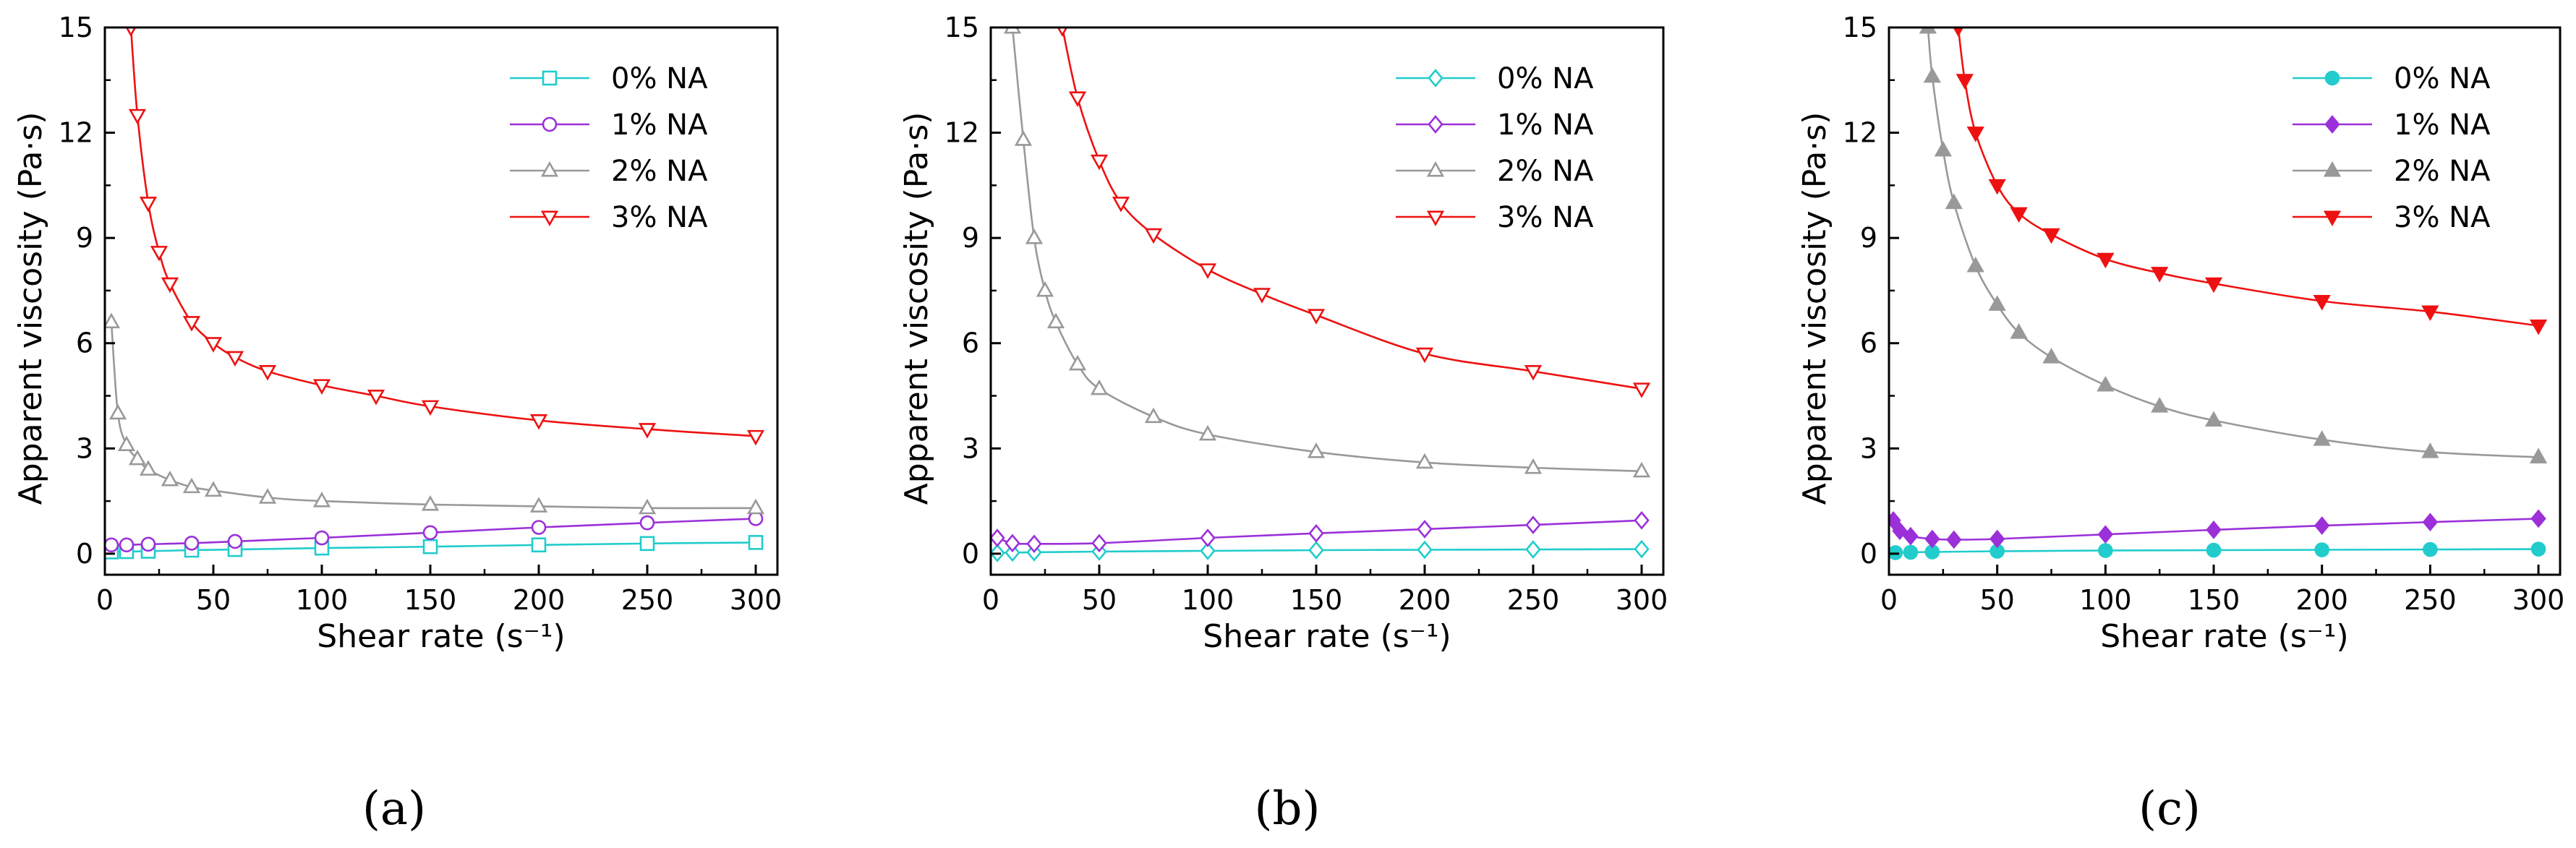 The height and width of the screenshot is (848, 2576). I want to click on legend-label: 3% NA, so click(659, 217).